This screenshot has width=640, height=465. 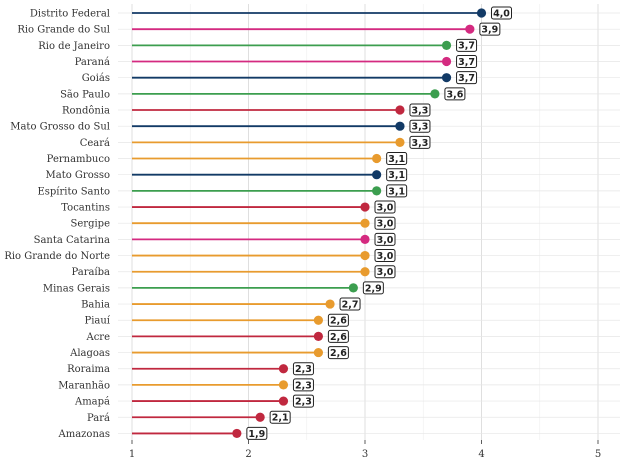 I want to click on category-label: Amazonas, so click(x=84, y=434).